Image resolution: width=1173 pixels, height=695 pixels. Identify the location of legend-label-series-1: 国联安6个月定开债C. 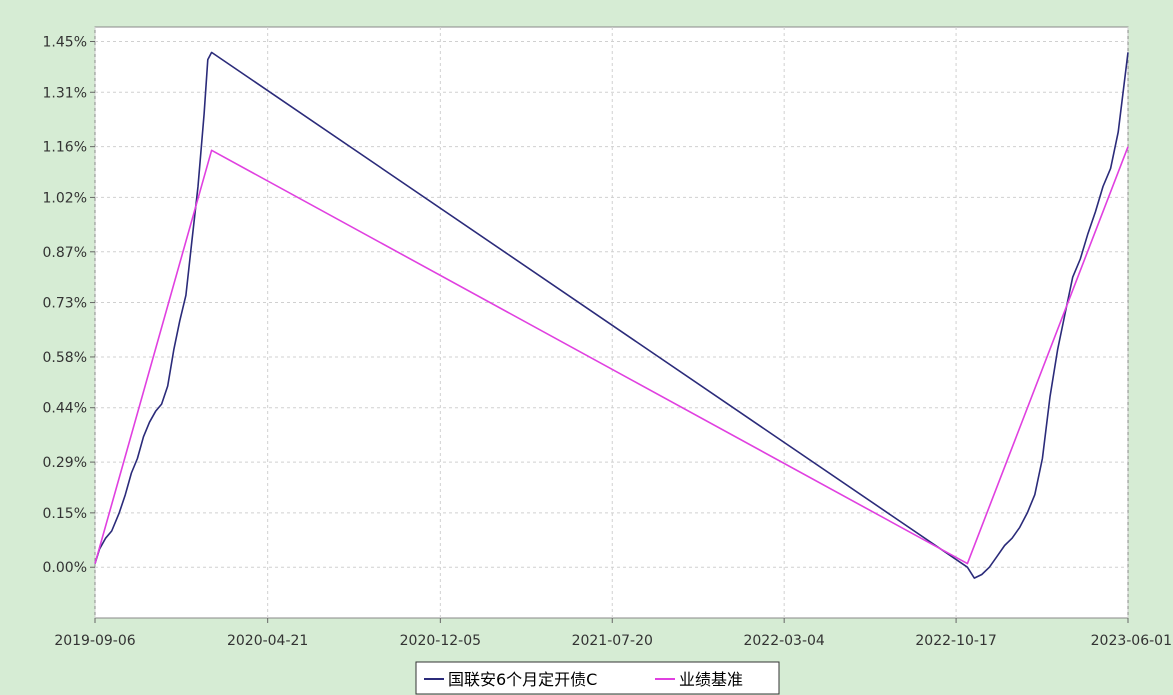
(522, 679).